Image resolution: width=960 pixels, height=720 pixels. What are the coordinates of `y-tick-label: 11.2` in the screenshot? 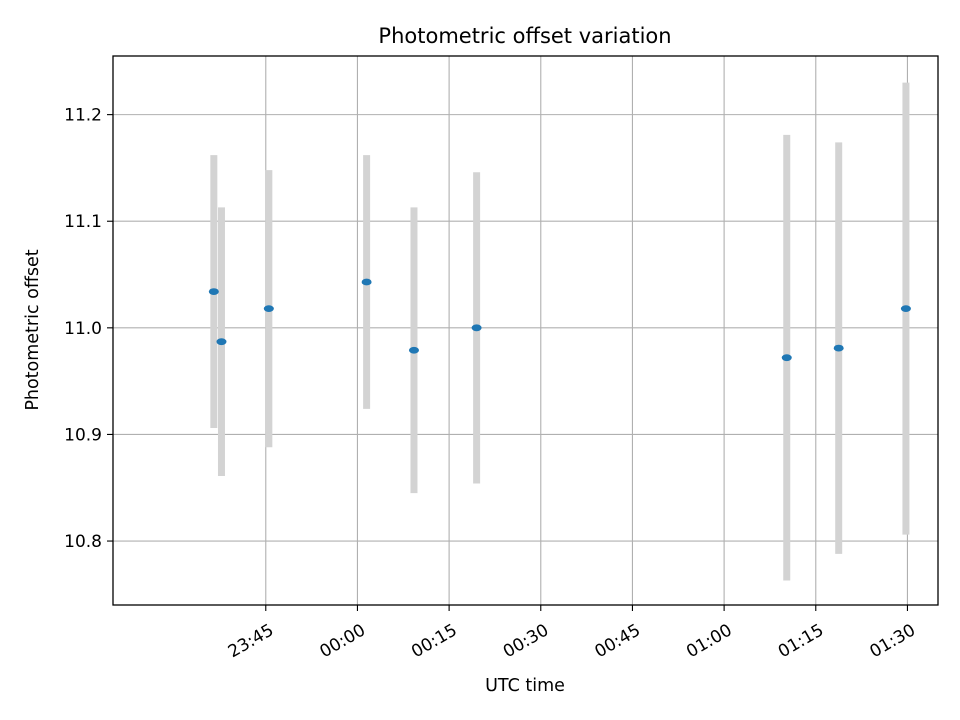 It's located at (83, 116).